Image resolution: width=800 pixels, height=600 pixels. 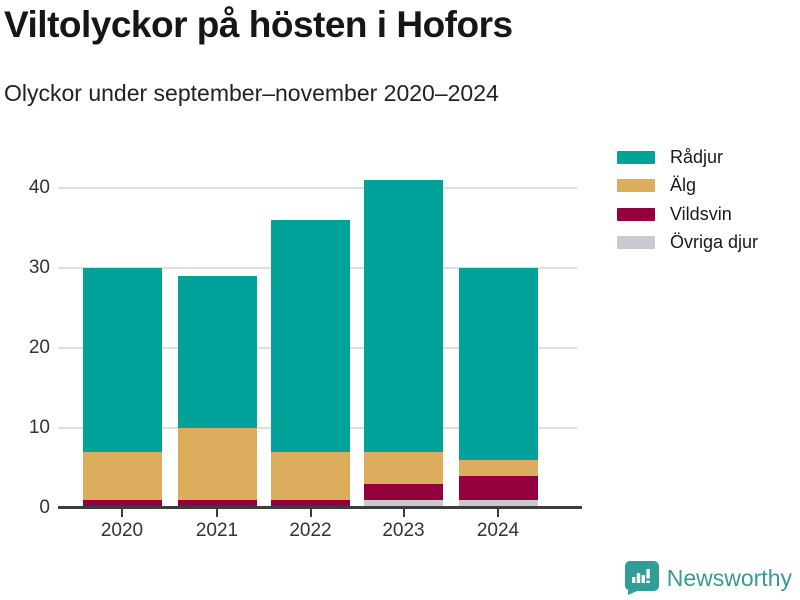 What do you see at coordinates (217, 464) in the screenshot?
I see `bar-segment-2021--lg` at bounding box center [217, 464].